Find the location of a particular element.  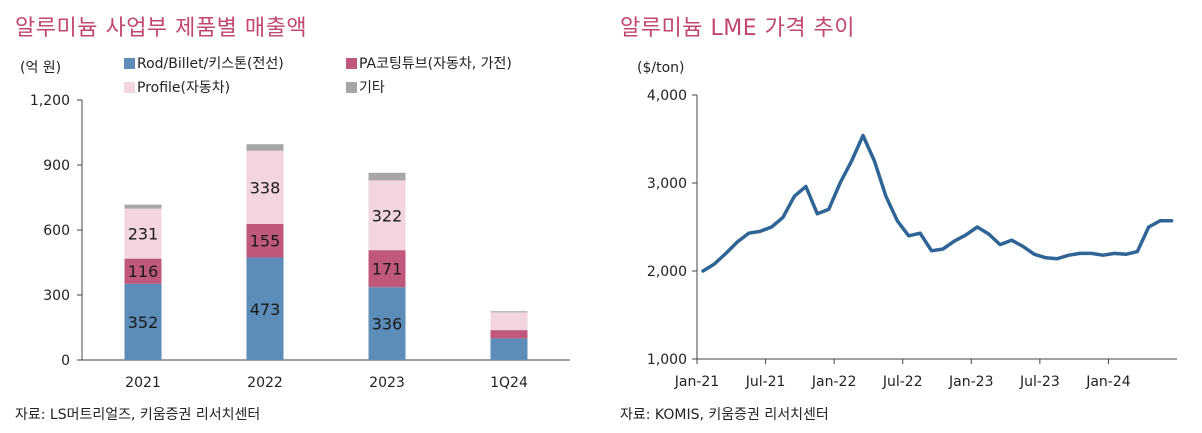

right-chart-title: 알루미늄 LME 가격 추이 is located at coordinates (738, 28).